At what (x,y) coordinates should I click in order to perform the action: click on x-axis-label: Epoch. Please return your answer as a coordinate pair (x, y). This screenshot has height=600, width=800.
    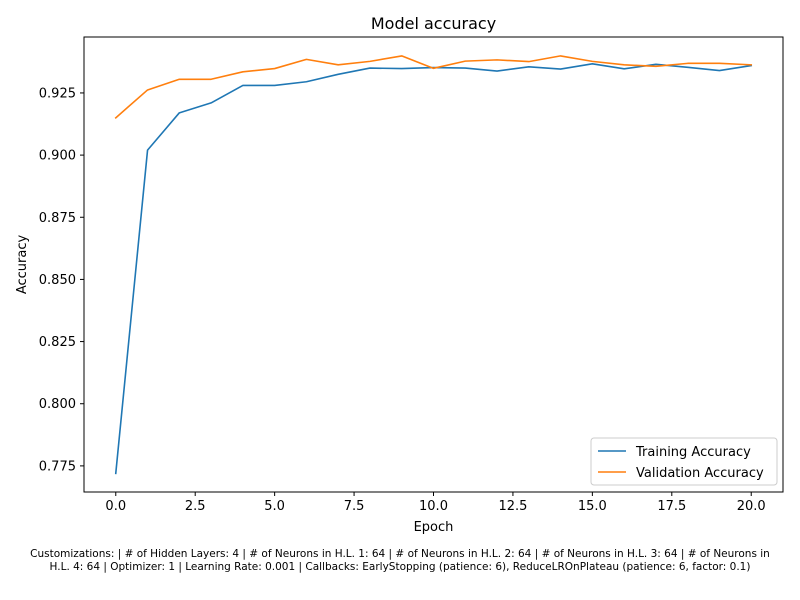
    Looking at the image, I should click on (434, 527).